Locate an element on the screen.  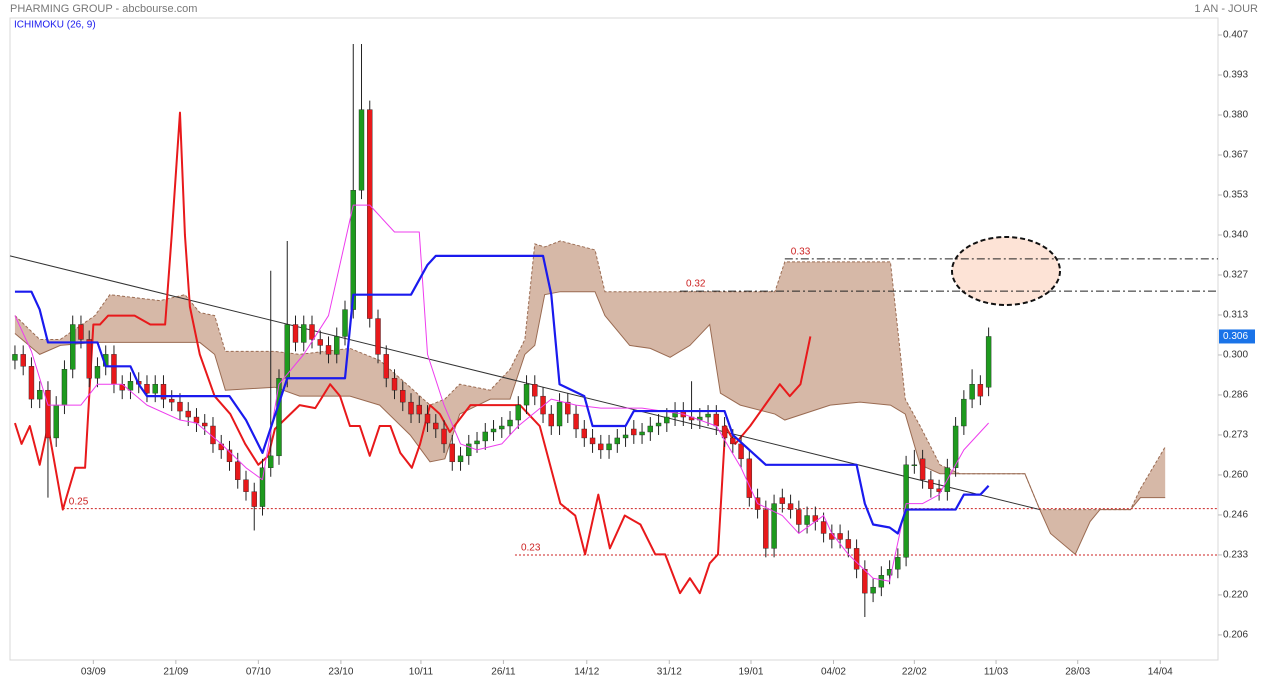
y-tick-label: 0.380 is located at coordinates (1235, 115).